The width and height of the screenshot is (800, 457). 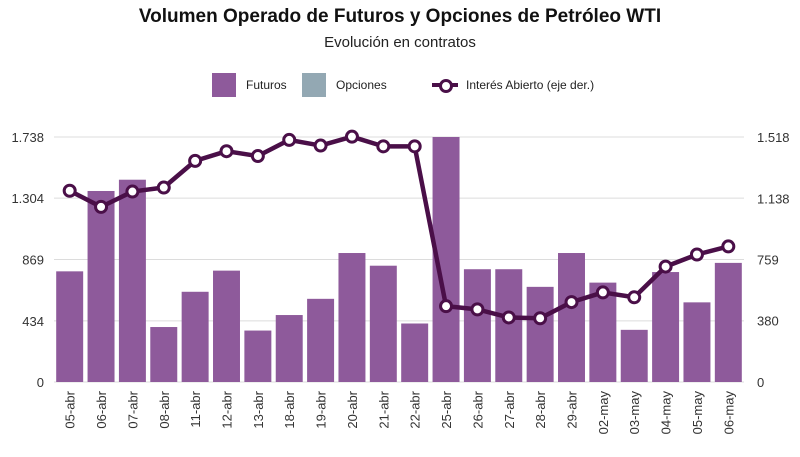 What do you see at coordinates (572, 409) in the screenshot?
I see `x-tick-label: 29-abr` at bounding box center [572, 409].